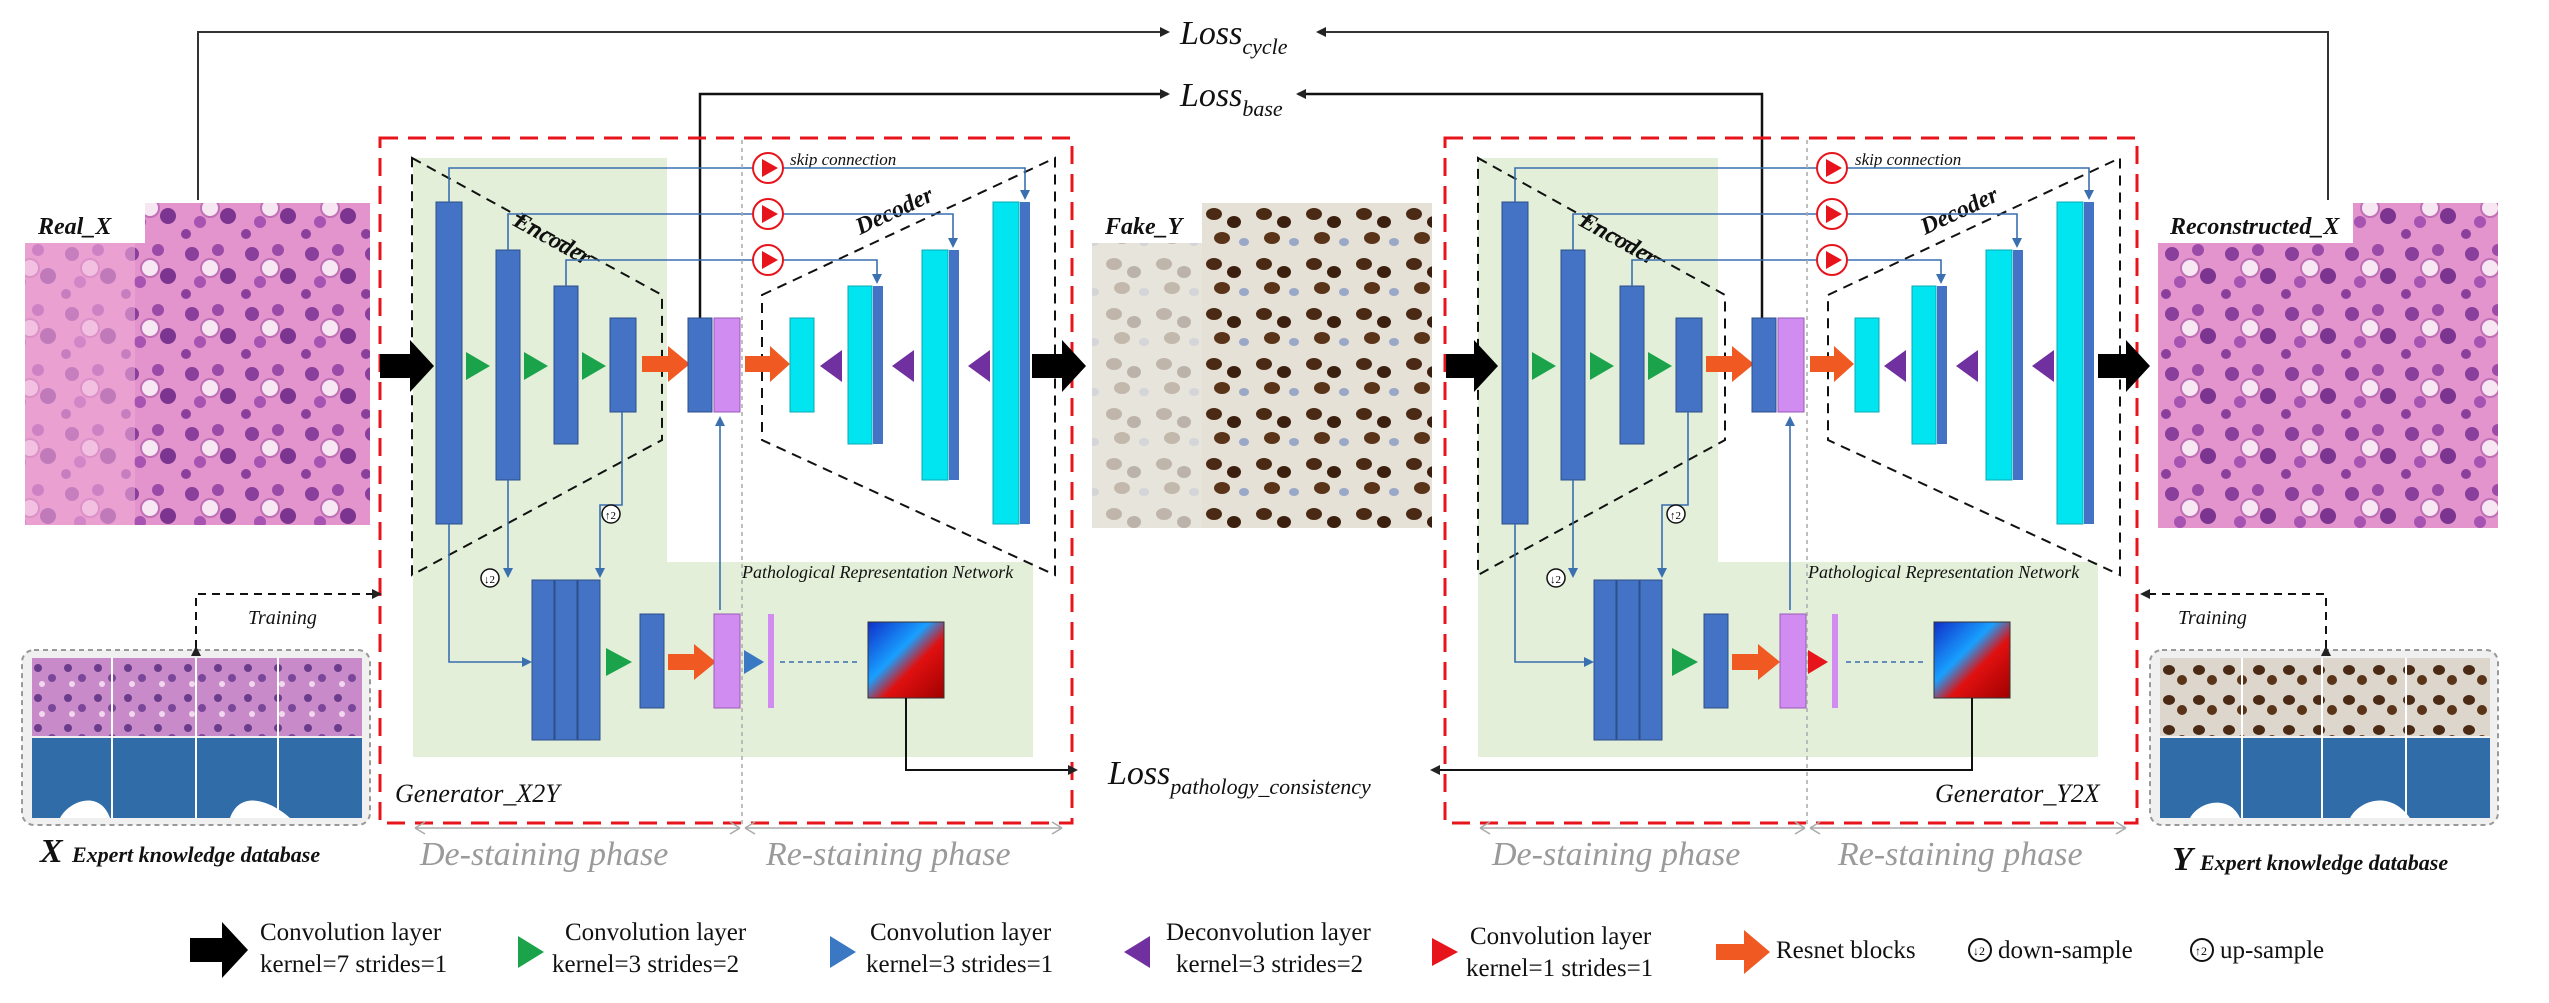  Describe the element at coordinates (941, 948) in the screenshot. I see `legend-blue-triangle: Convolution layer kernel=3 strides=1` at that location.